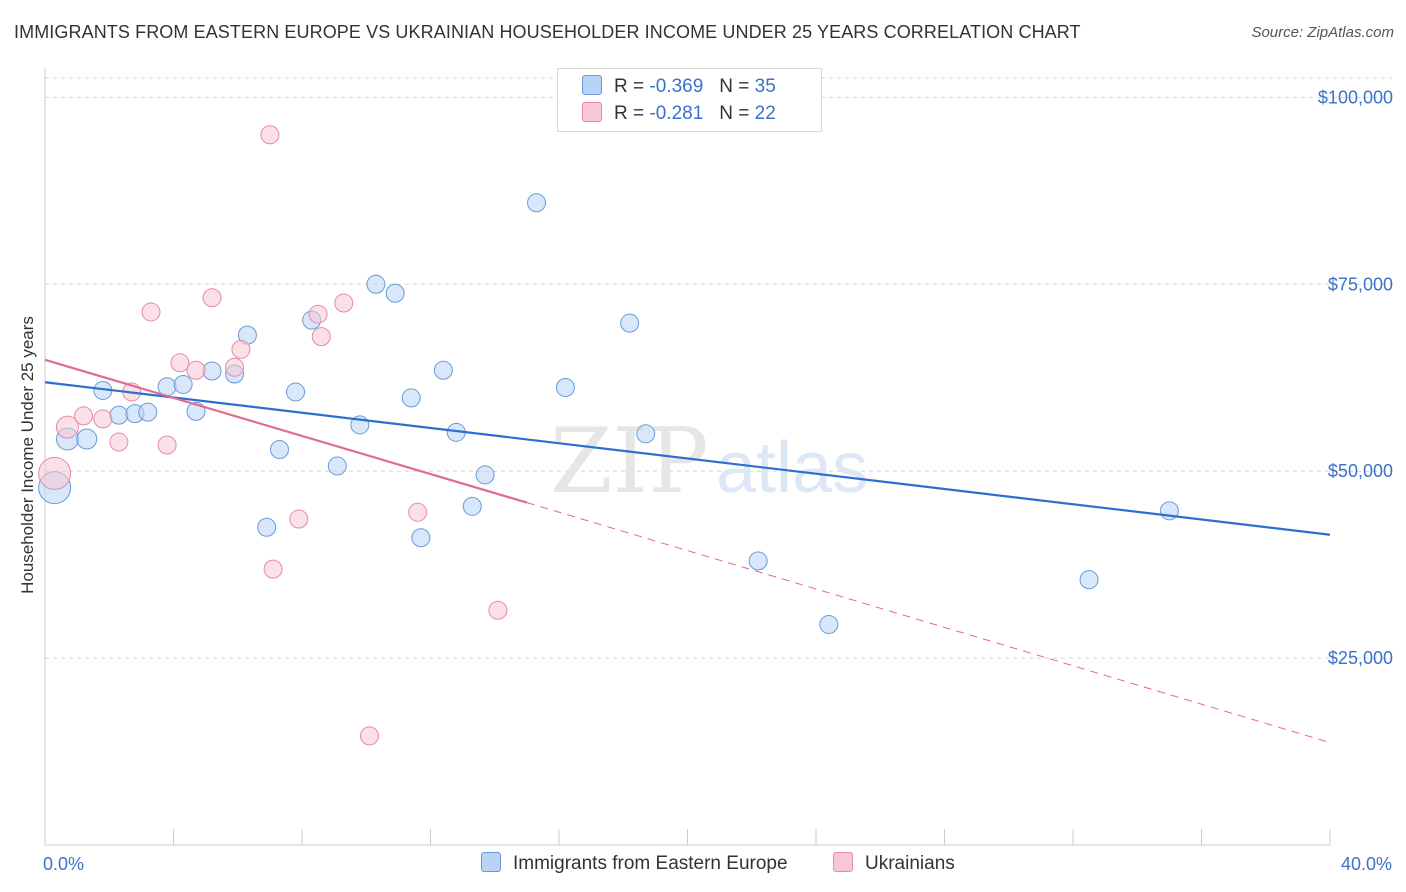 The width and height of the screenshot is (1406, 892). I want to click on legend-row-eastern-europe: R = -0.369 N = 35, so click(679, 87).